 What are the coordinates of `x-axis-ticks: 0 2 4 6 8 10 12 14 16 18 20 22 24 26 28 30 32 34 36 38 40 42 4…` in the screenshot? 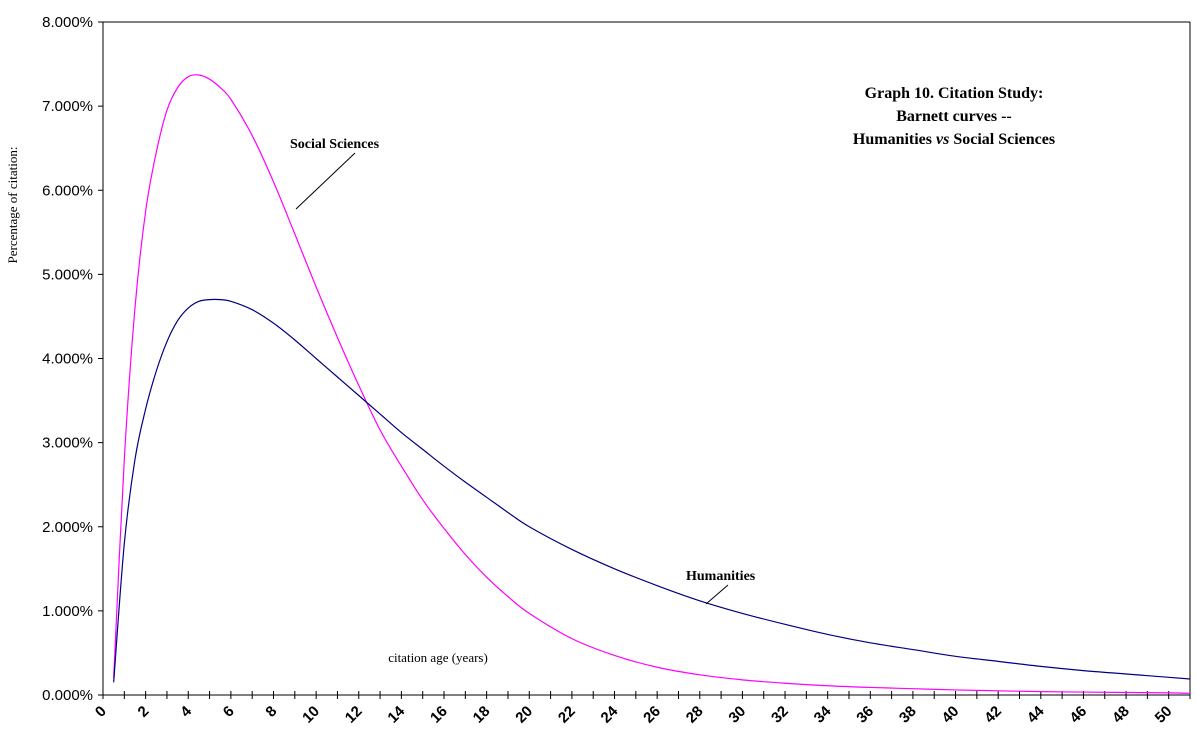 It's located at (641, 709).